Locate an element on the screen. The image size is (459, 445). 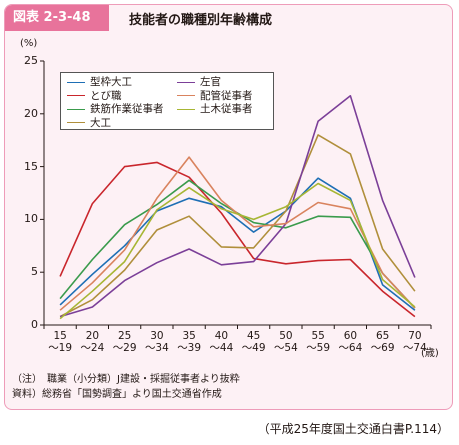
legend-item: 左官 is located at coordinates (199, 82).